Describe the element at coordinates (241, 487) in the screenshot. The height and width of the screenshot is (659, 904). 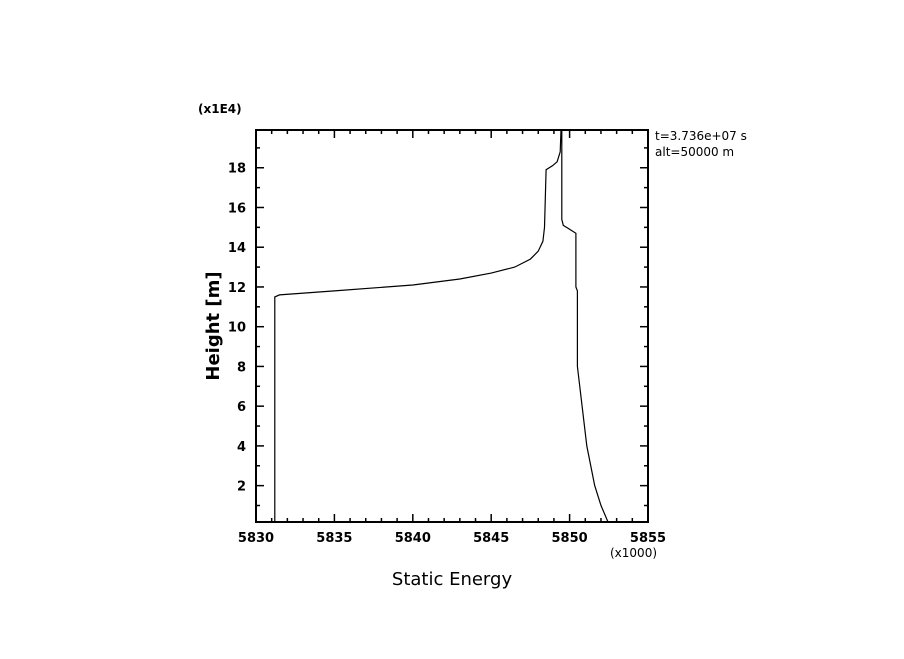
I see `y-tick-label: 2` at that location.